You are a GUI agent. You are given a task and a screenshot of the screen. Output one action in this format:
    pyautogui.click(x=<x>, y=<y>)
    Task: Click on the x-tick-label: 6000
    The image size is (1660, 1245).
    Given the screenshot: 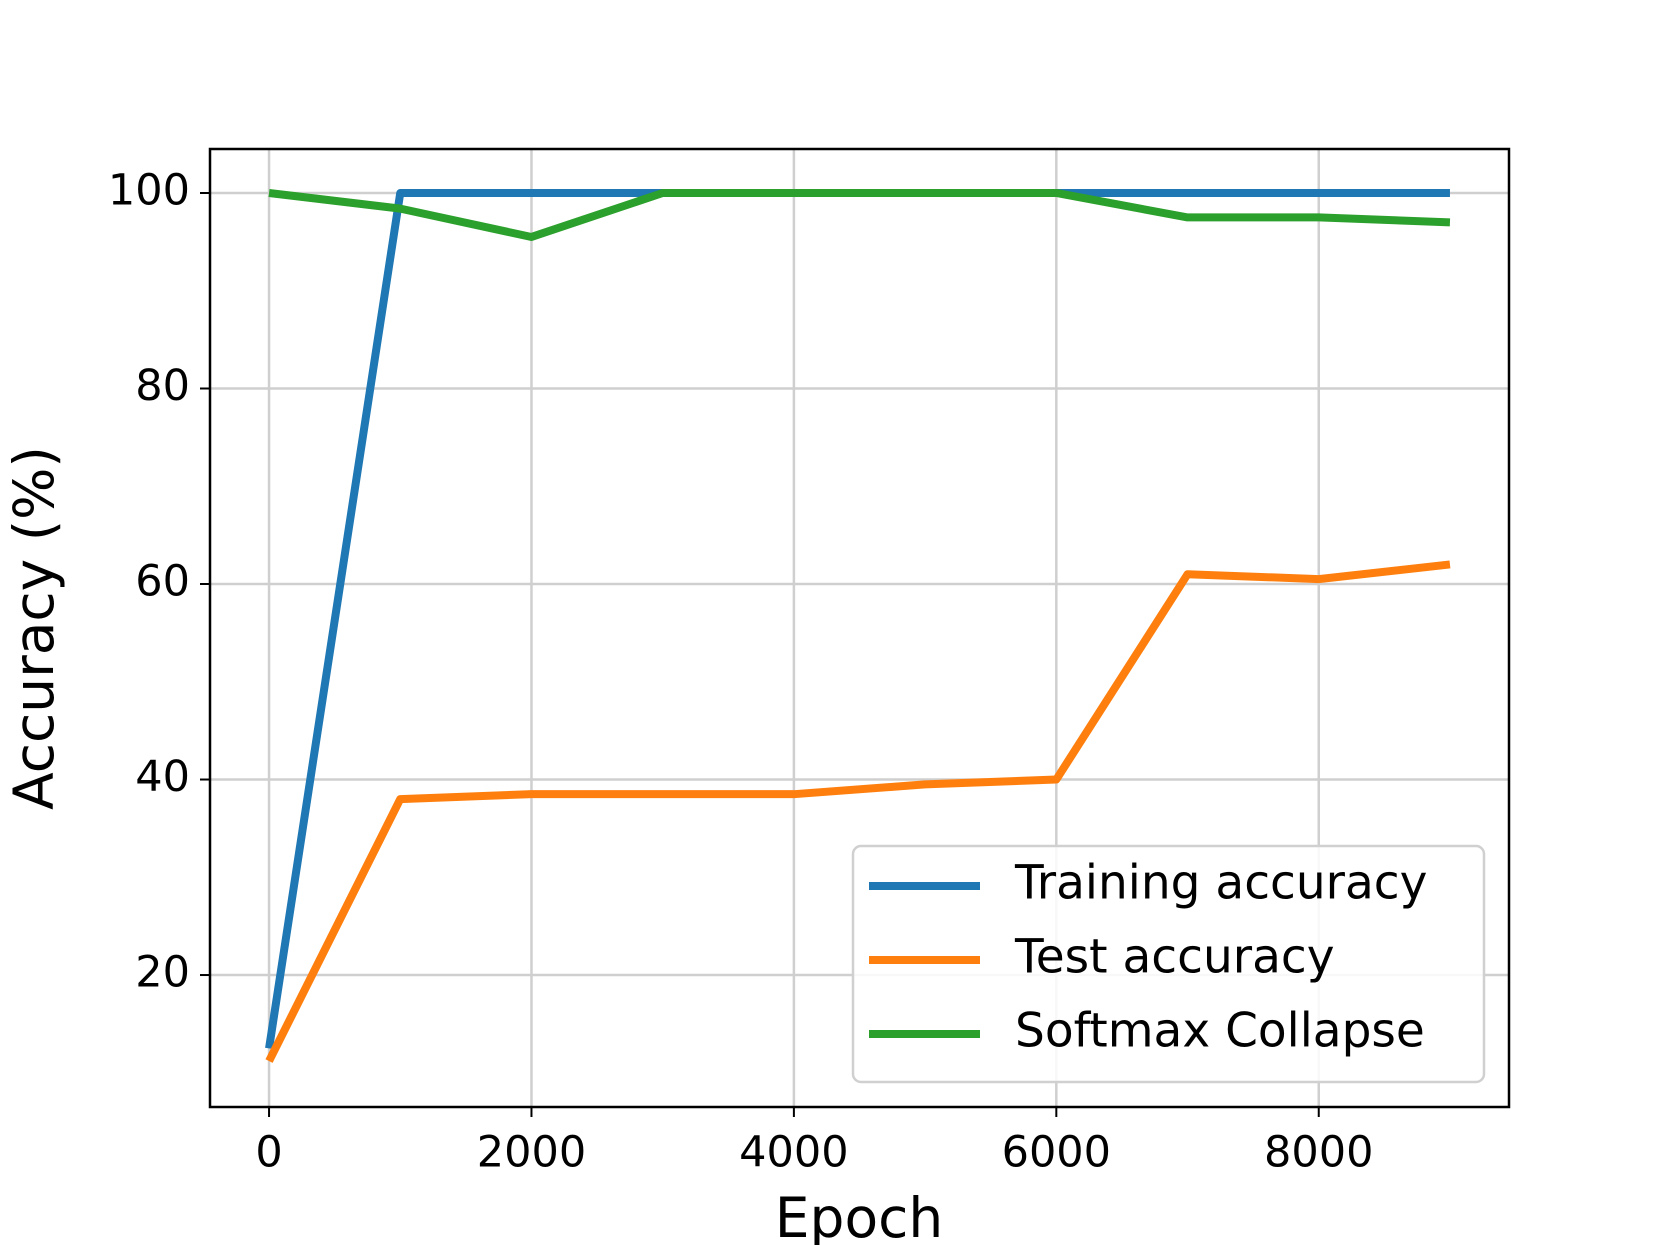 What is the action you would take?
    pyautogui.click(x=1056, y=1153)
    